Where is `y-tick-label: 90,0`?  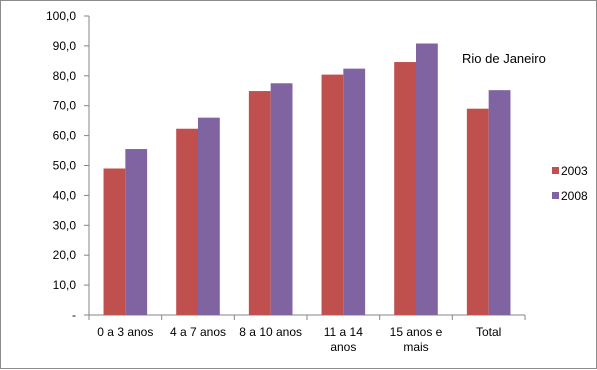
y-tick-label: 90,0 is located at coordinates (65, 46).